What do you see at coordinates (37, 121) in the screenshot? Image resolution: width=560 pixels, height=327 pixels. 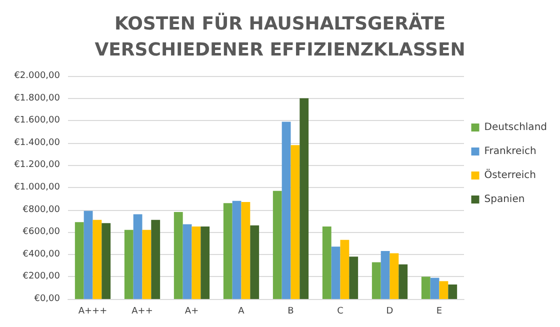 I see `y-tick-label: €1.600,00` at bounding box center [37, 121].